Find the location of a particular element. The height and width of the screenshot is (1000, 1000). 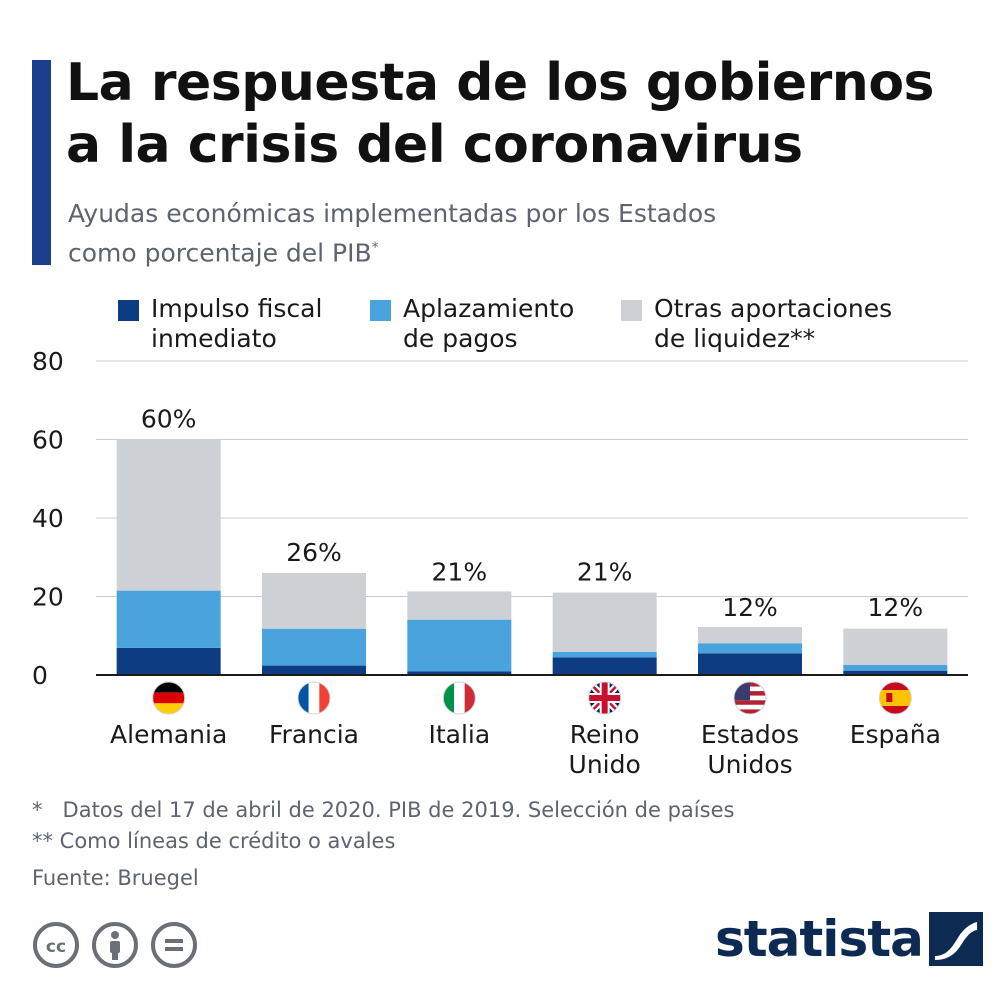

legend-label-impulso-fiscal-2: inmediato is located at coordinates (214, 338).